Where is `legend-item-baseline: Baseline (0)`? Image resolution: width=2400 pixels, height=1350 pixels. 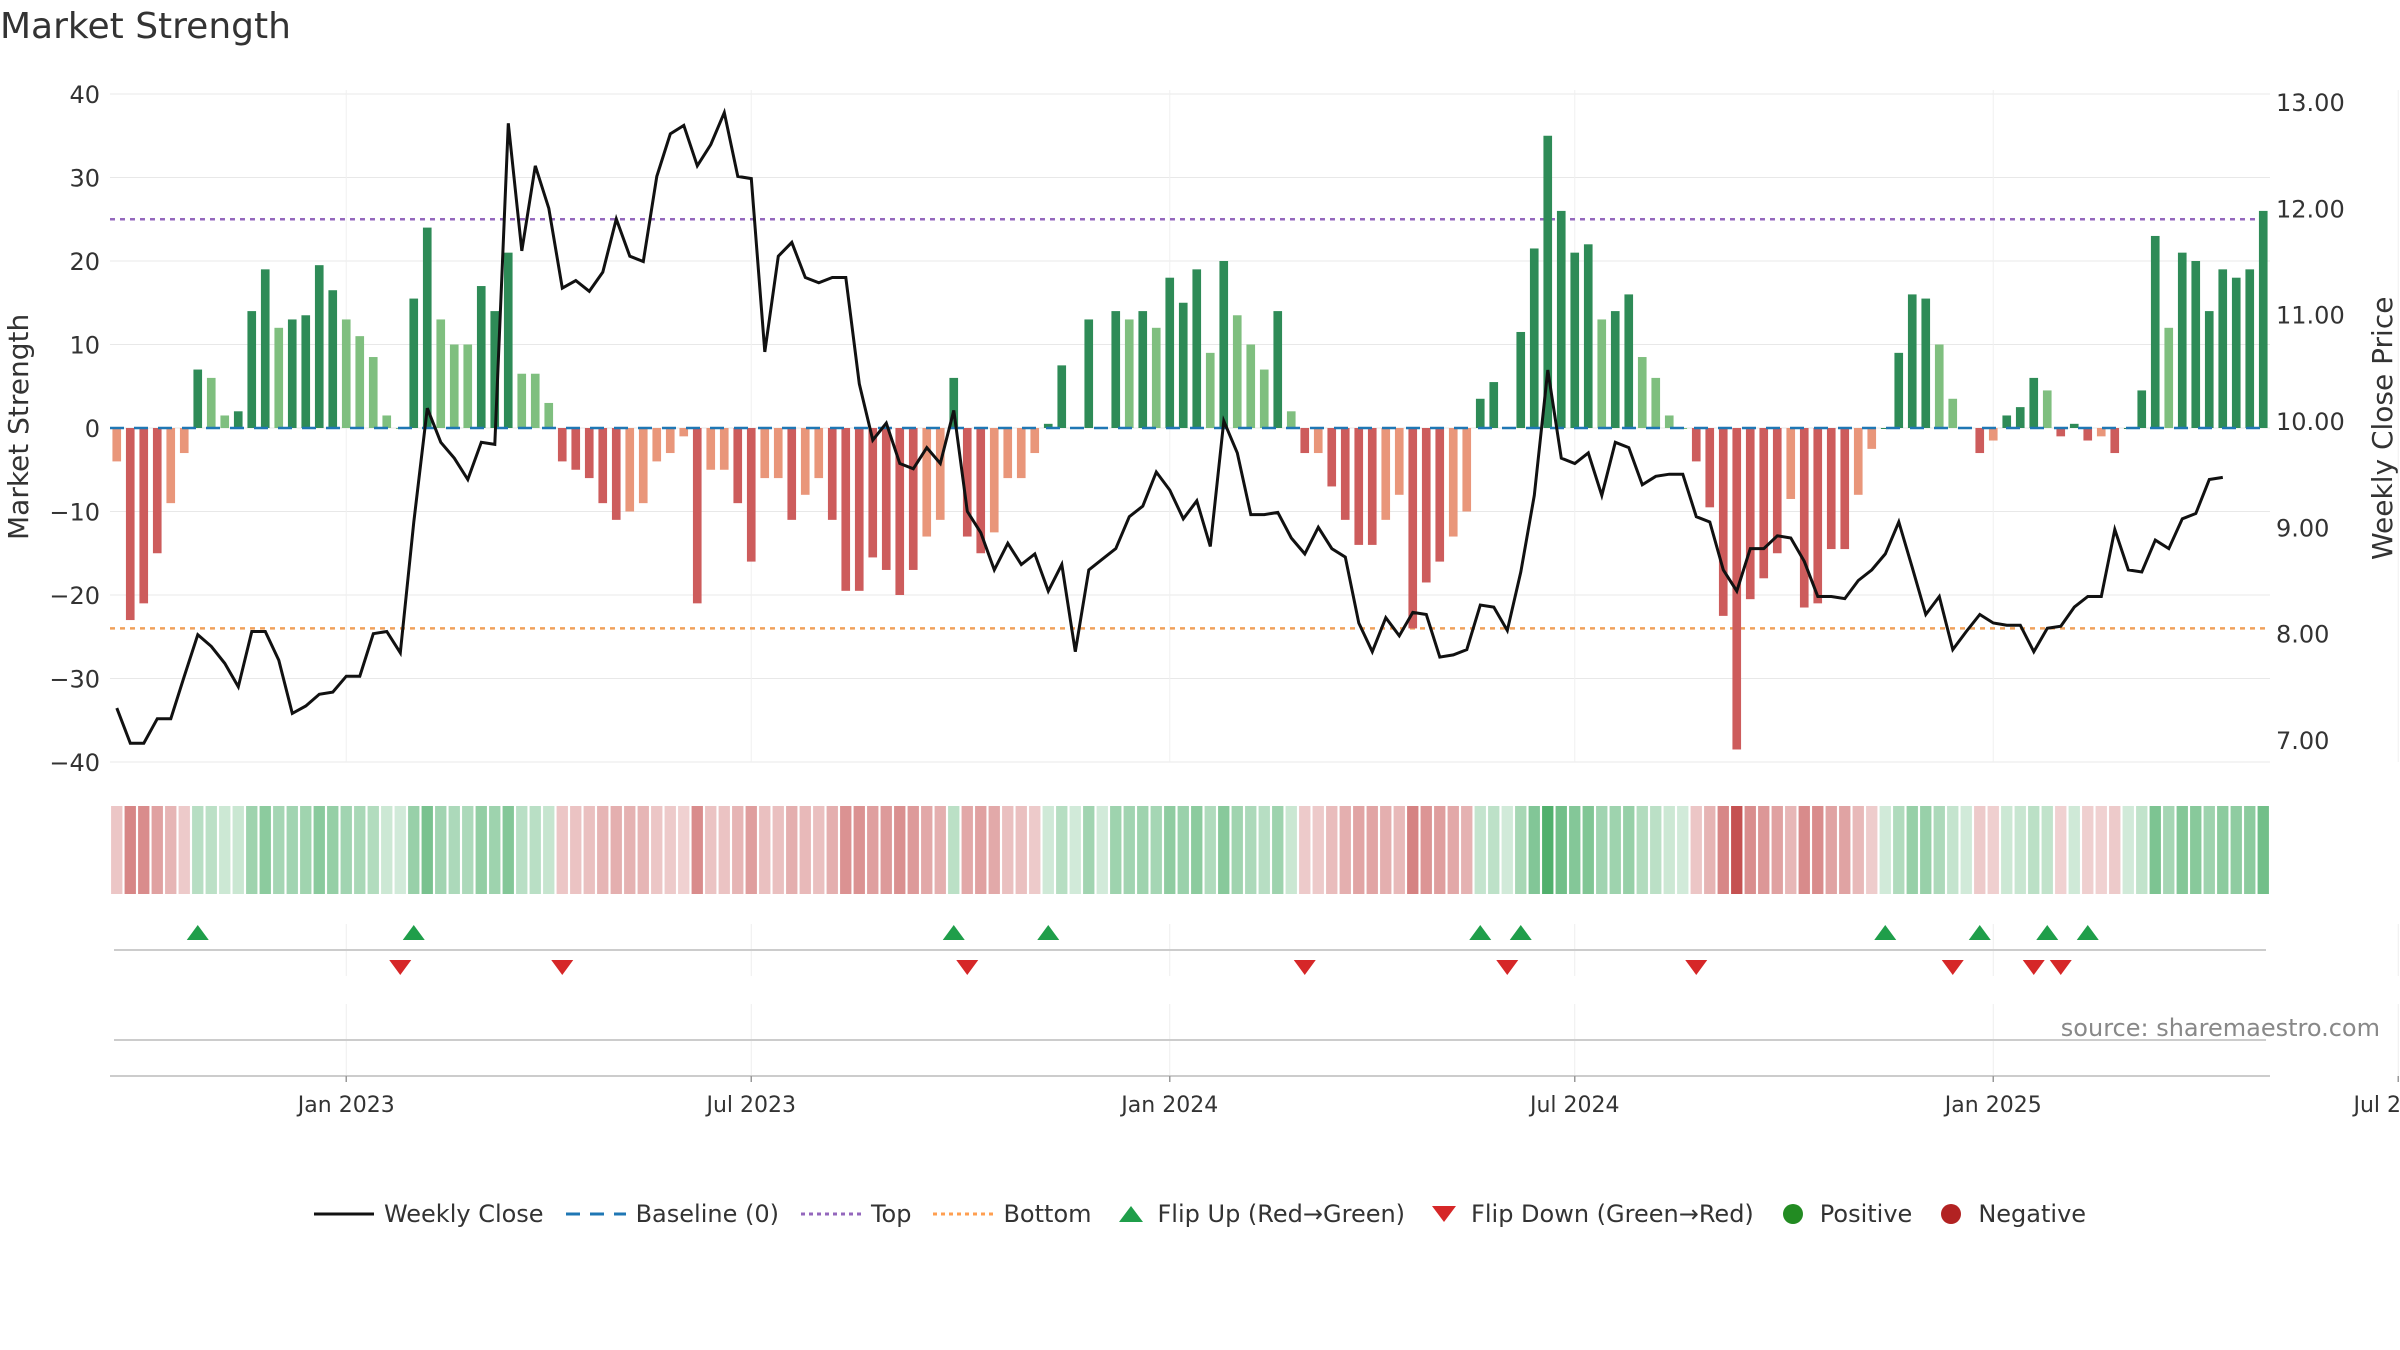 legend-item-baseline: Baseline (0) is located at coordinates (672, 1214).